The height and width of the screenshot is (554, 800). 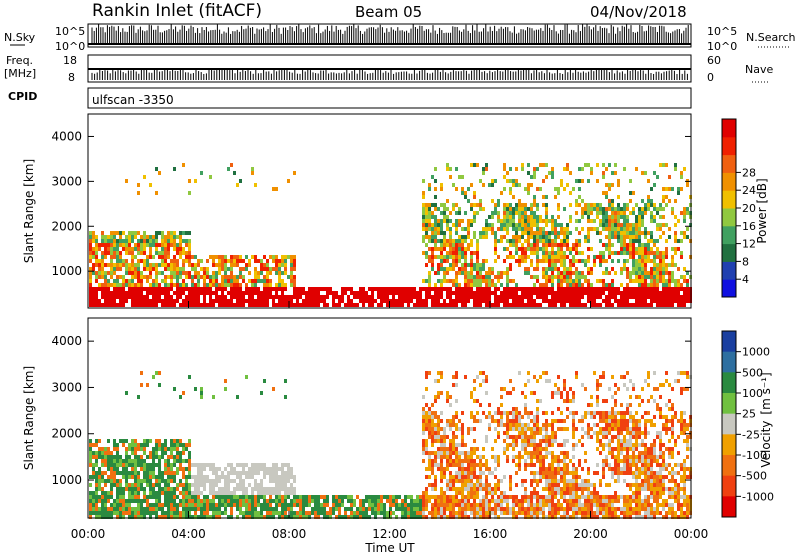 What do you see at coordinates (745, 279) in the screenshot?
I see `power-colorbar-tick-label: 4` at bounding box center [745, 279].